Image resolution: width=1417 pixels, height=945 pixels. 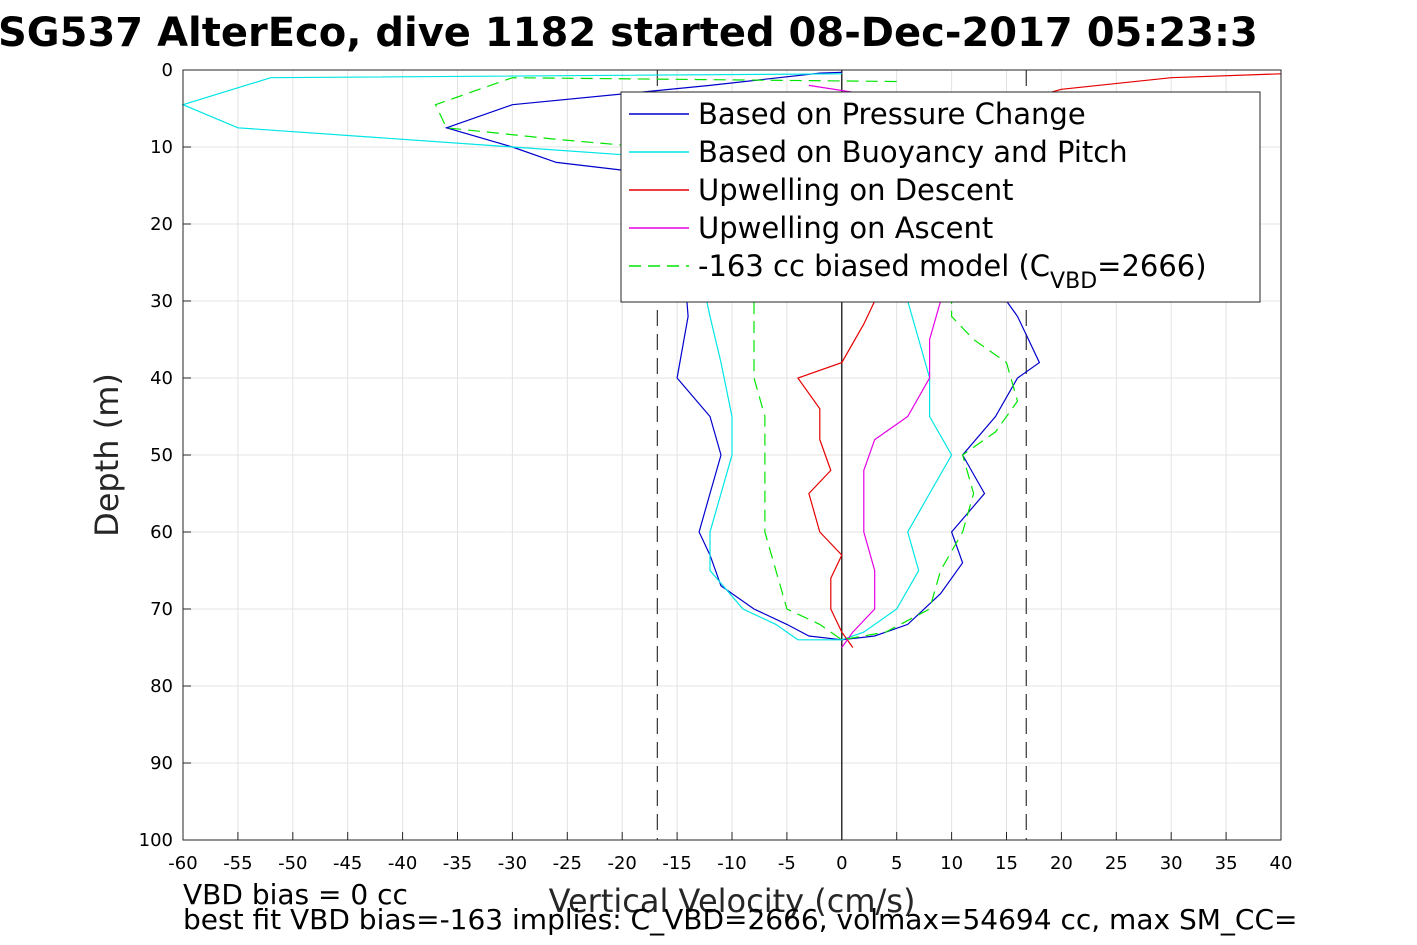 What do you see at coordinates (787, 863) in the screenshot?
I see `x-tick-label: -5` at bounding box center [787, 863].